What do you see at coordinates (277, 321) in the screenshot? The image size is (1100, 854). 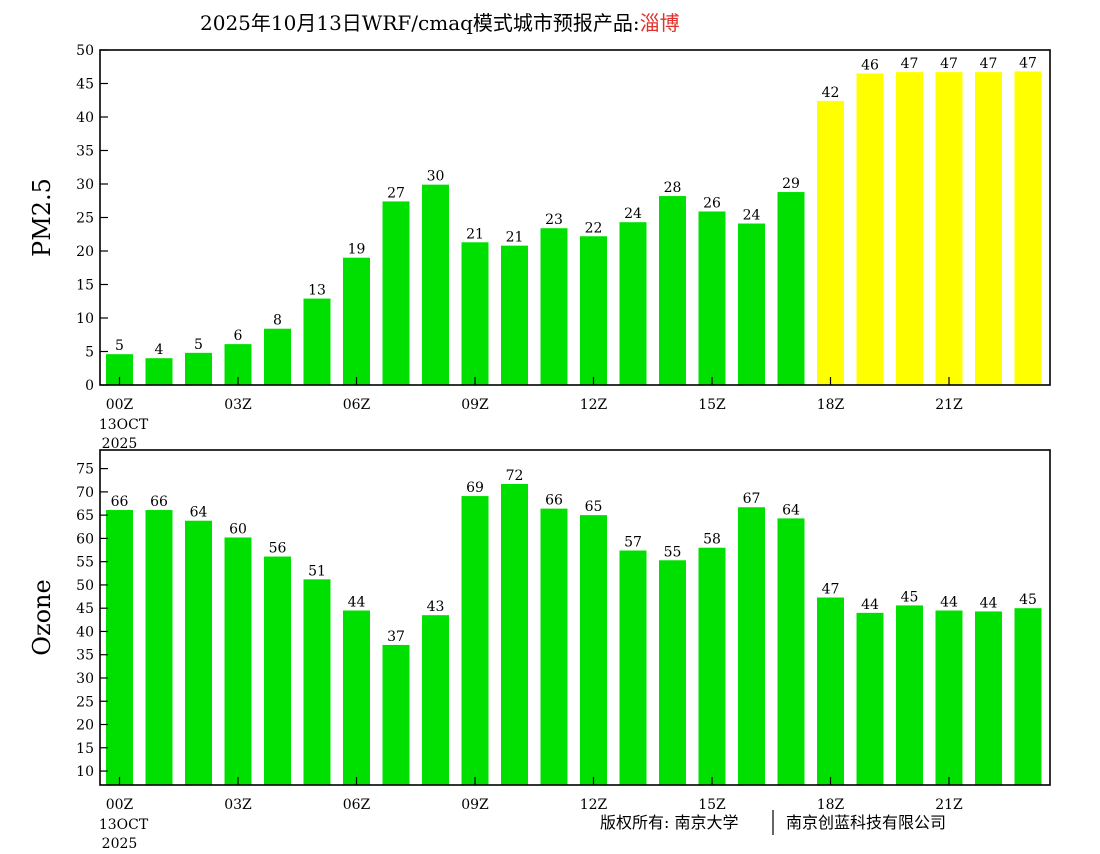 I see `pm25-value-label: 8` at bounding box center [277, 321].